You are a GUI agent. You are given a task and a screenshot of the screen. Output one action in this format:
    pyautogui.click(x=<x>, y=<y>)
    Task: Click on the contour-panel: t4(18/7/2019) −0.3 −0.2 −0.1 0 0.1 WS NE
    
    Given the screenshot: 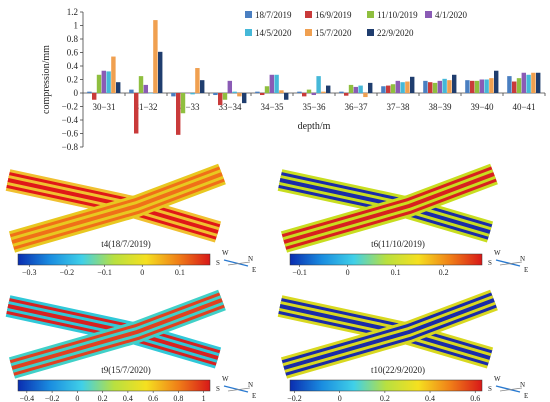 What is the action you would take?
    pyautogui.click(x=130, y=220)
    